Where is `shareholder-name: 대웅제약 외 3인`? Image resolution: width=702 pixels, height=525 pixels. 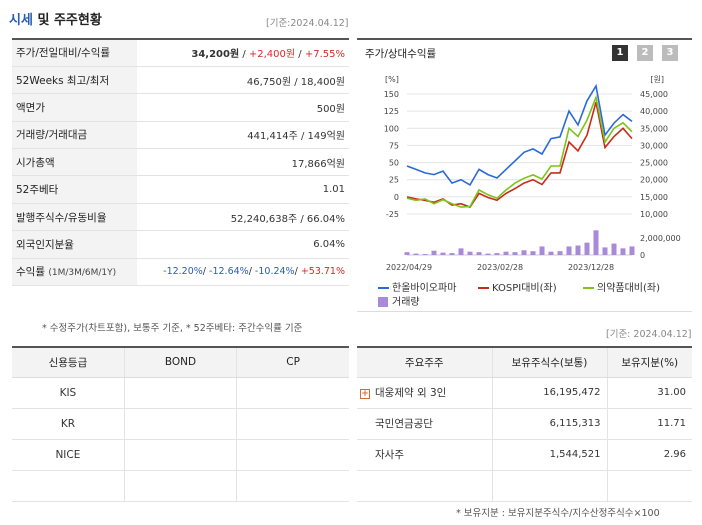
shareholder-name: 대웅제약 외 3인 is located at coordinates (411, 393).